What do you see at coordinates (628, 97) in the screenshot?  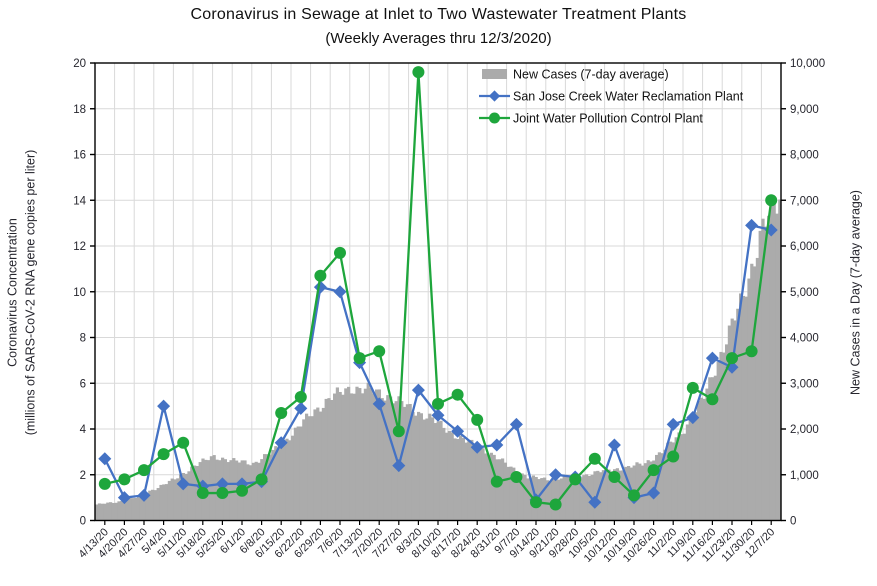 I see `svg-text:San Jose Creek Water Reclamati: San Jose Creek Water Reclamation Plant` at bounding box center [628, 97].